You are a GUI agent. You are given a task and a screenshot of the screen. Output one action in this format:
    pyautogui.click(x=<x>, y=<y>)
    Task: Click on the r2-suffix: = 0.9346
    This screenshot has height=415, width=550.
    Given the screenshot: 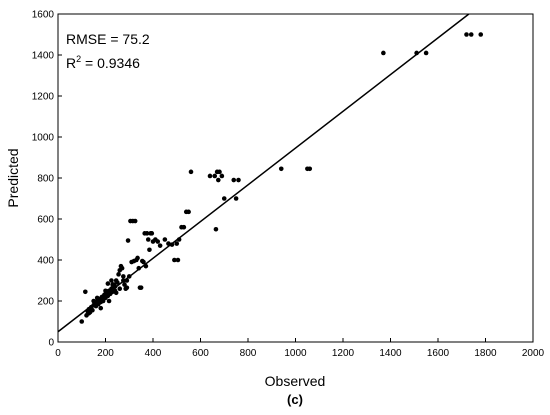 What is the action you would take?
    pyautogui.click(x=110, y=63)
    